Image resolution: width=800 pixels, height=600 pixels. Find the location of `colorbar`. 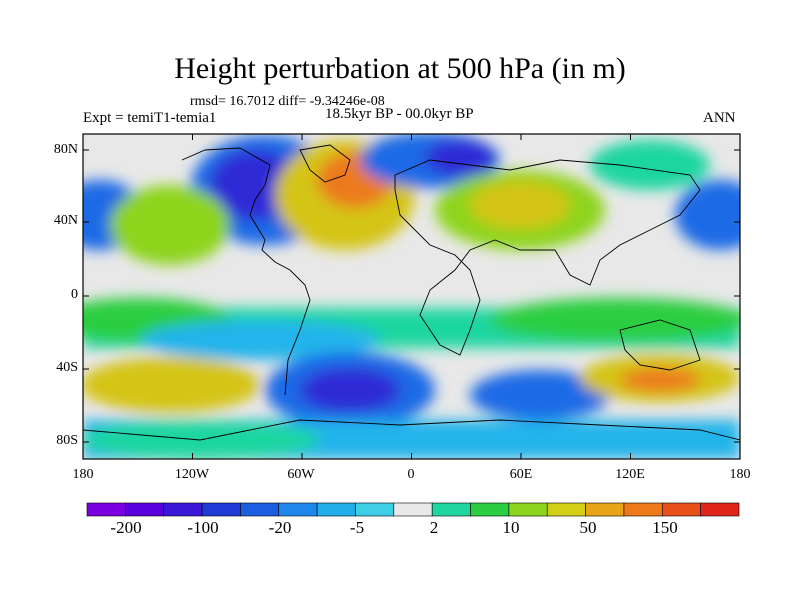

colorbar is located at coordinates (413, 509).